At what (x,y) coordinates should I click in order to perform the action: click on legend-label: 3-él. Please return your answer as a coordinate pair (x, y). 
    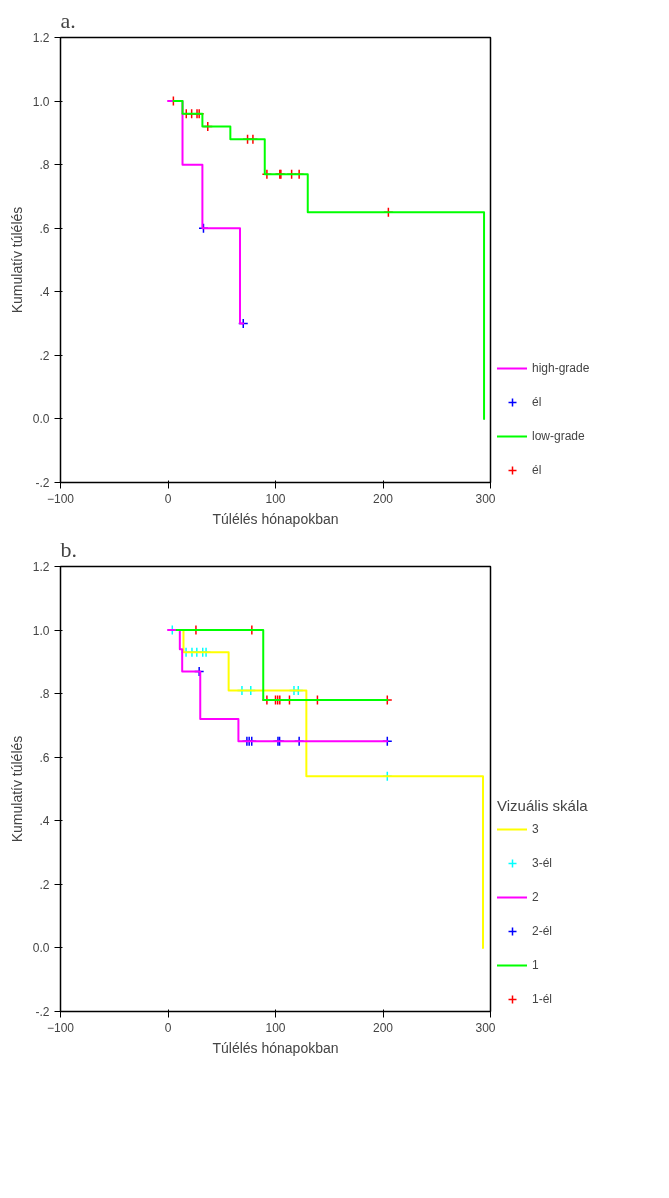
    Looking at the image, I should click on (542, 863).